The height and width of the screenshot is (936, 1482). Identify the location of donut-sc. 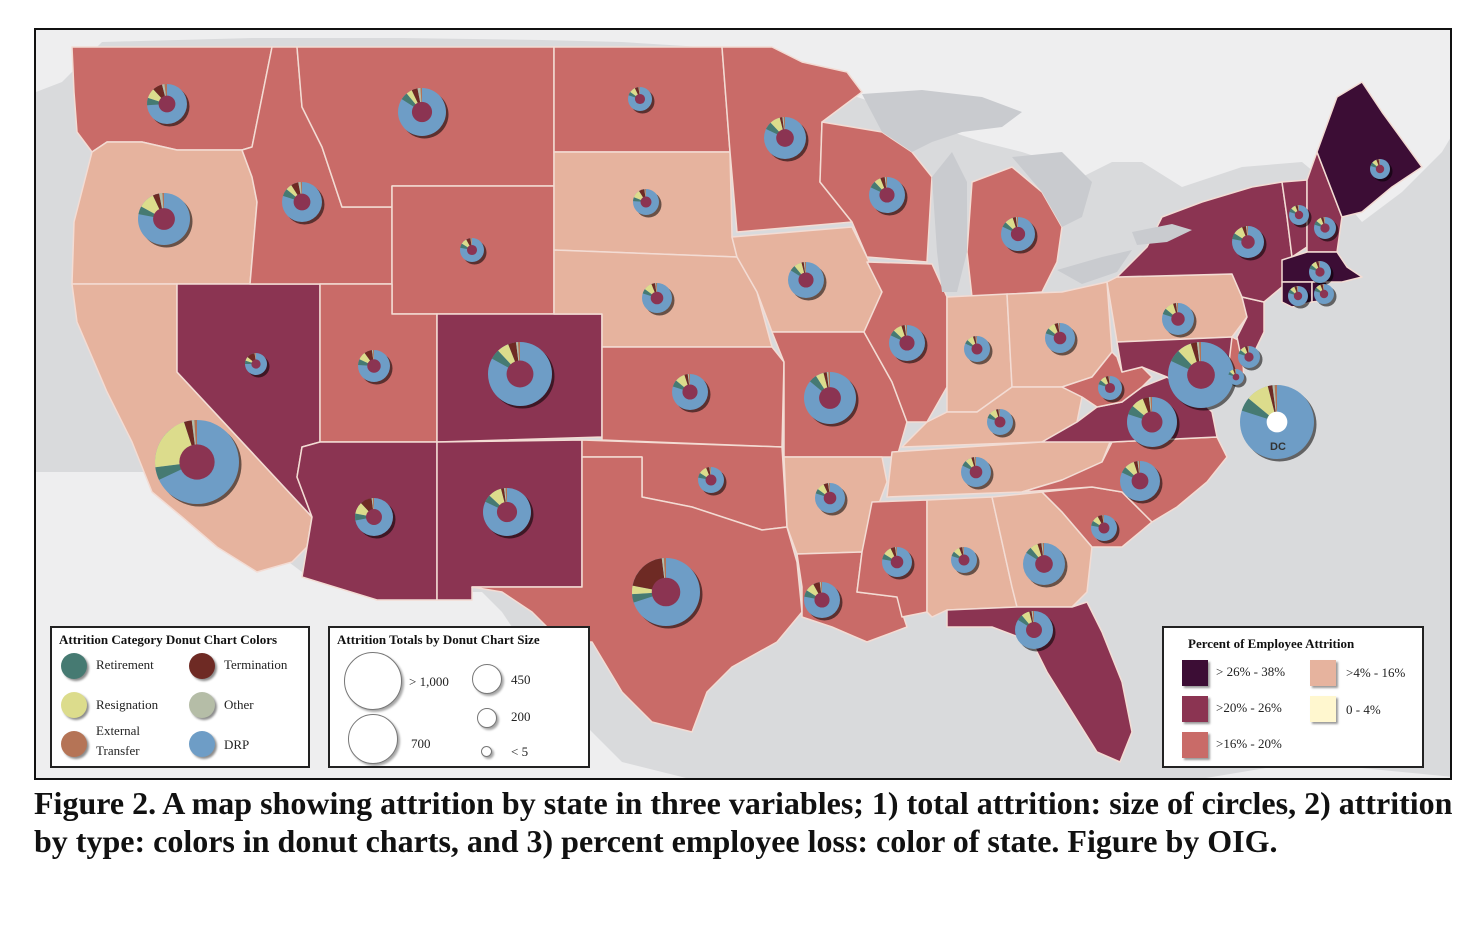
(1105, 529).